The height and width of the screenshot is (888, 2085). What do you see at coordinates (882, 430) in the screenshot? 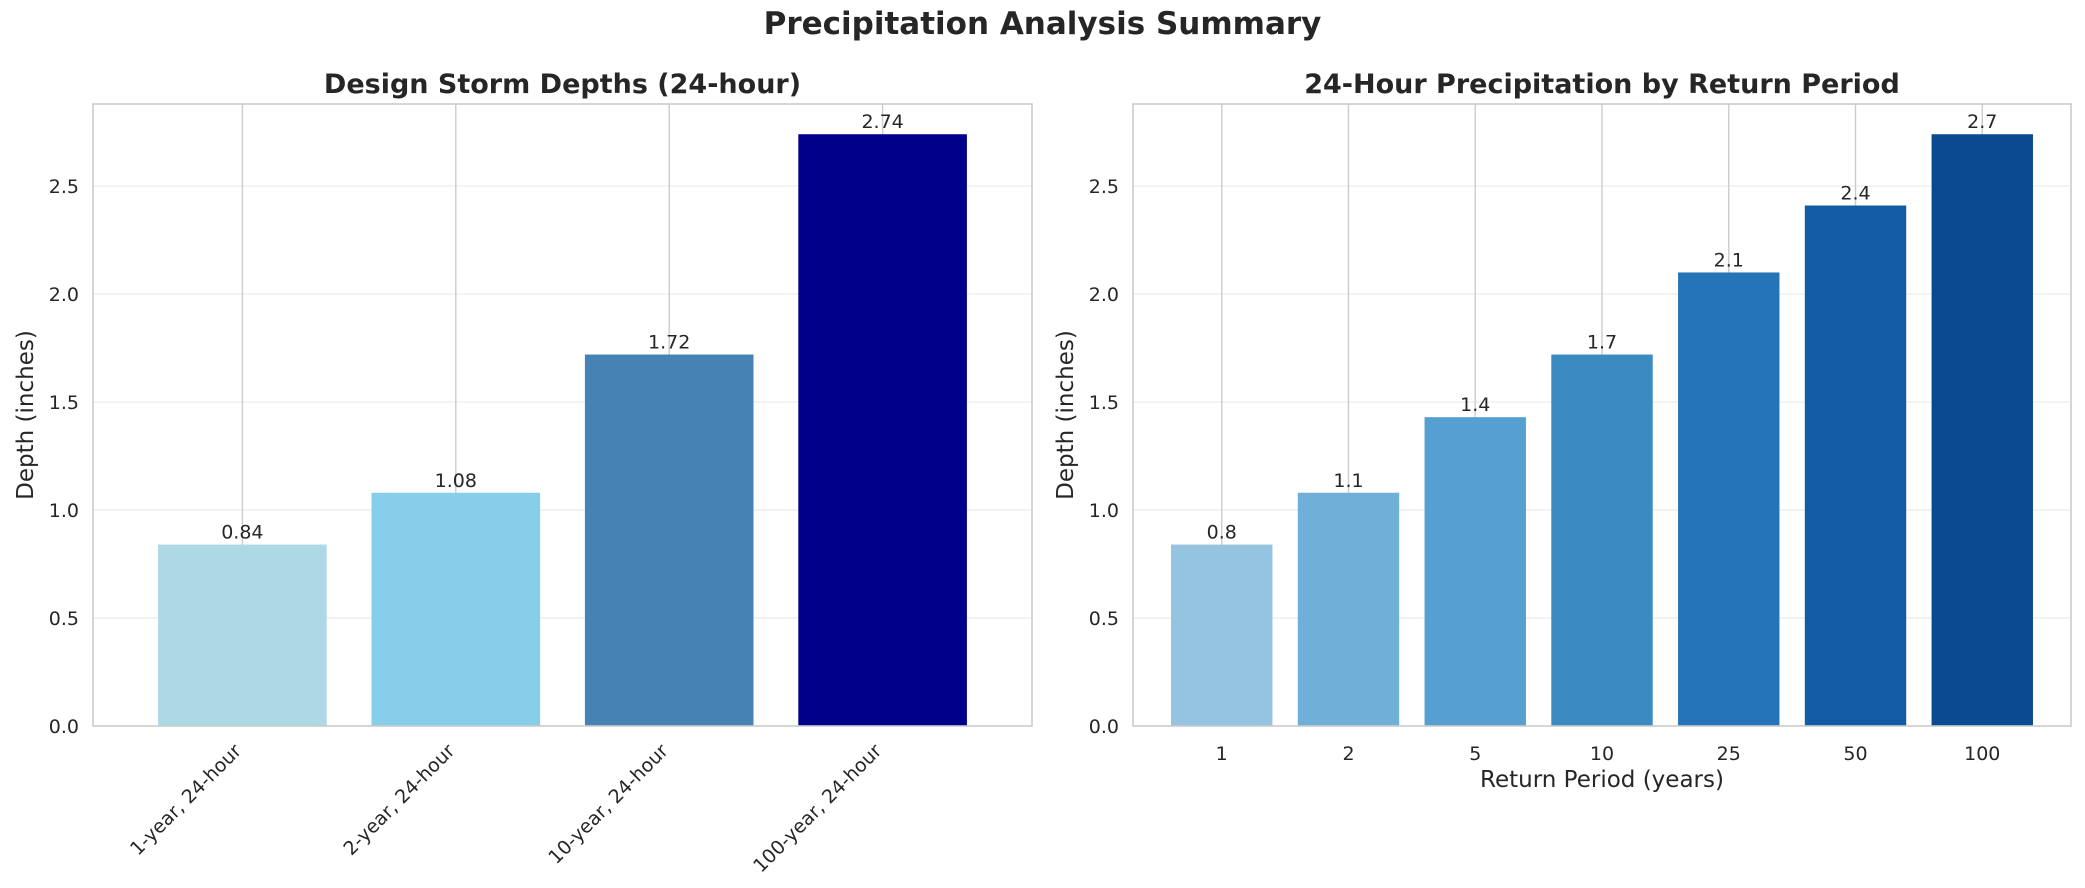
I see `bar-100-year-24-hour` at bounding box center [882, 430].